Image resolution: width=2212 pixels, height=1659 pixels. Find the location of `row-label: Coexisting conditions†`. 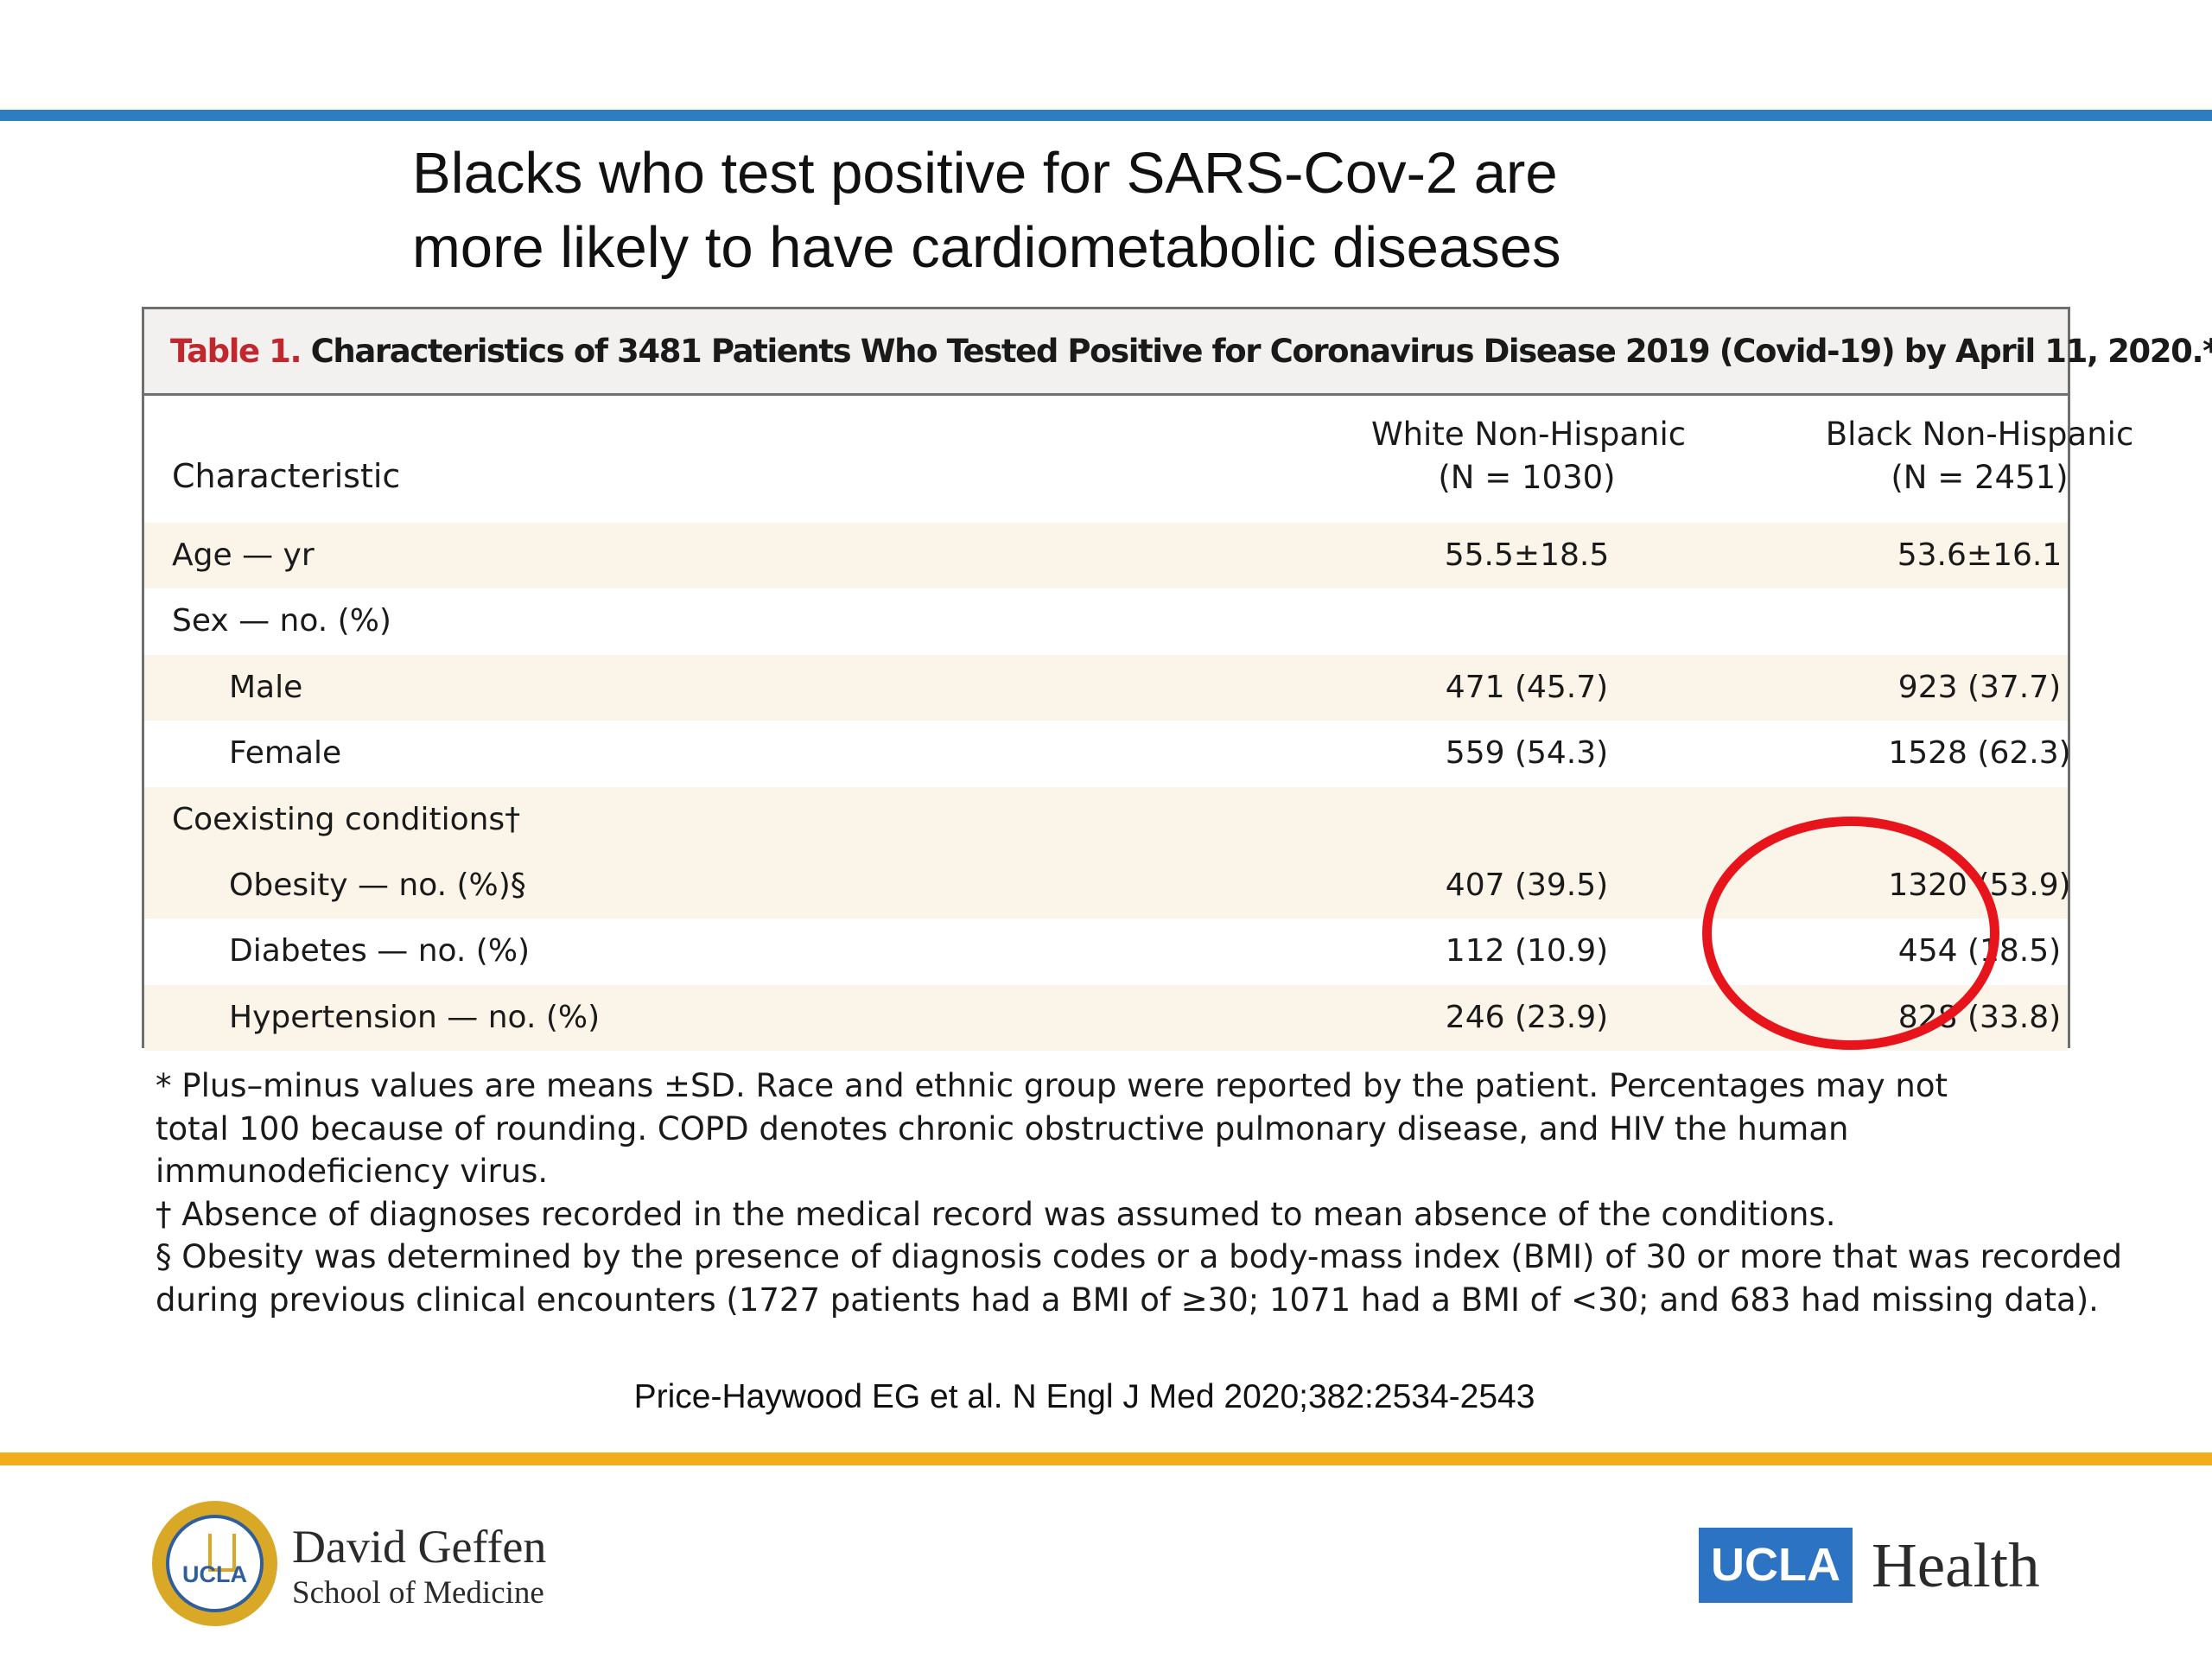

row-label: Coexisting conditions† is located at coordinates (346, 819).